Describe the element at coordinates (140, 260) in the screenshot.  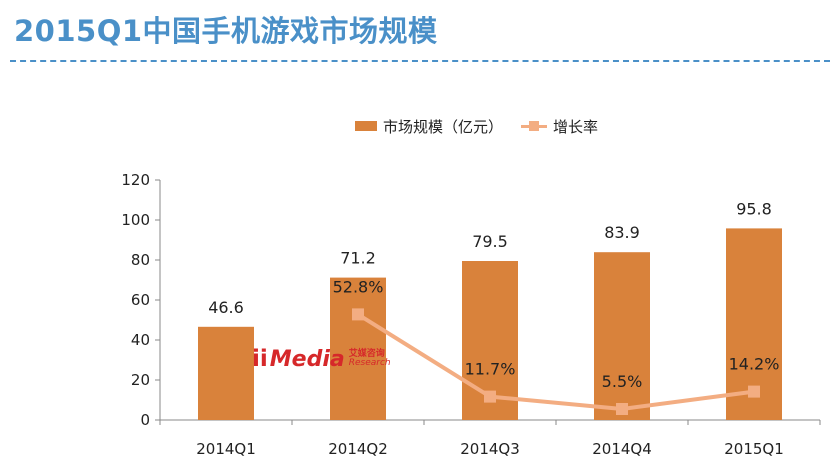
I see `y-tick-label: 80` at that location.